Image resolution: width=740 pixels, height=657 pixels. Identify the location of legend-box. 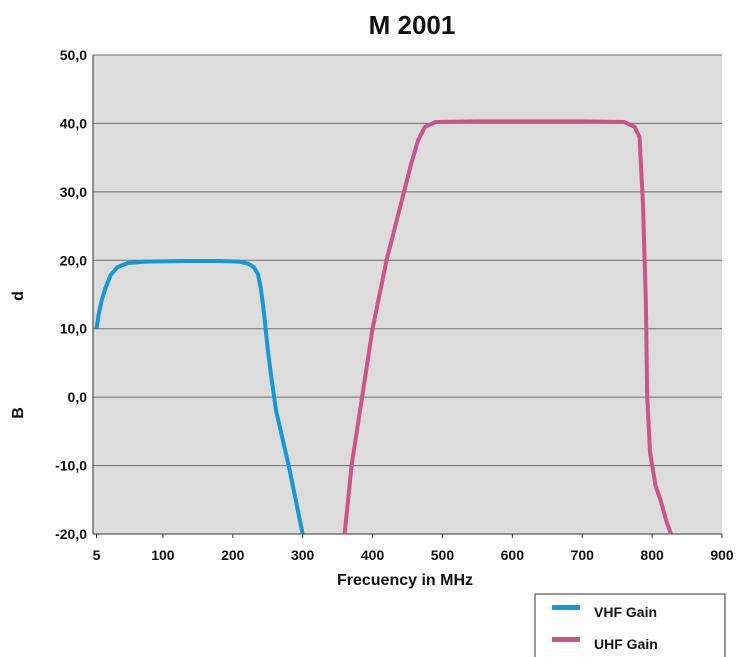
(630, 625).